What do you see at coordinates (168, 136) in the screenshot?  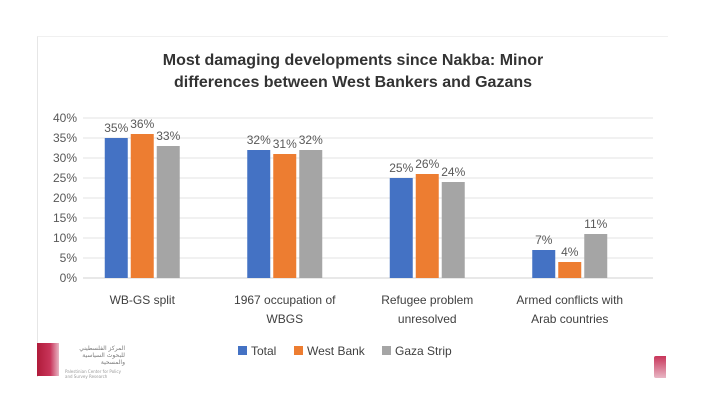 I see `data-label: 33%` at bounding box center [168, 136].